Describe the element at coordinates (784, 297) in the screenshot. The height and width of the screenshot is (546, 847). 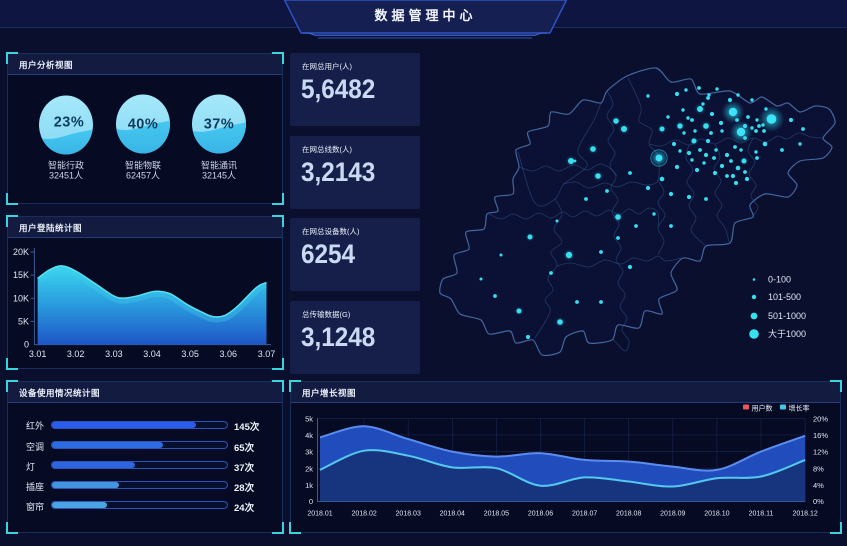
I see `svg-text: 101-500` at that location.